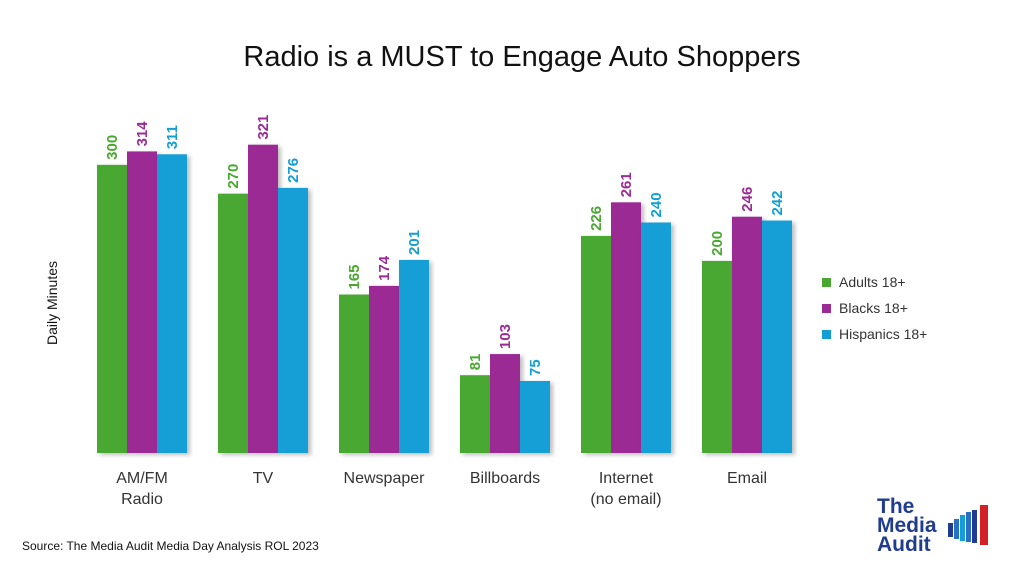  What do you see at coordinates (112, 147) in the screenshot?
I see `value-label-0-0: 300` at bounding box center [112, 147].